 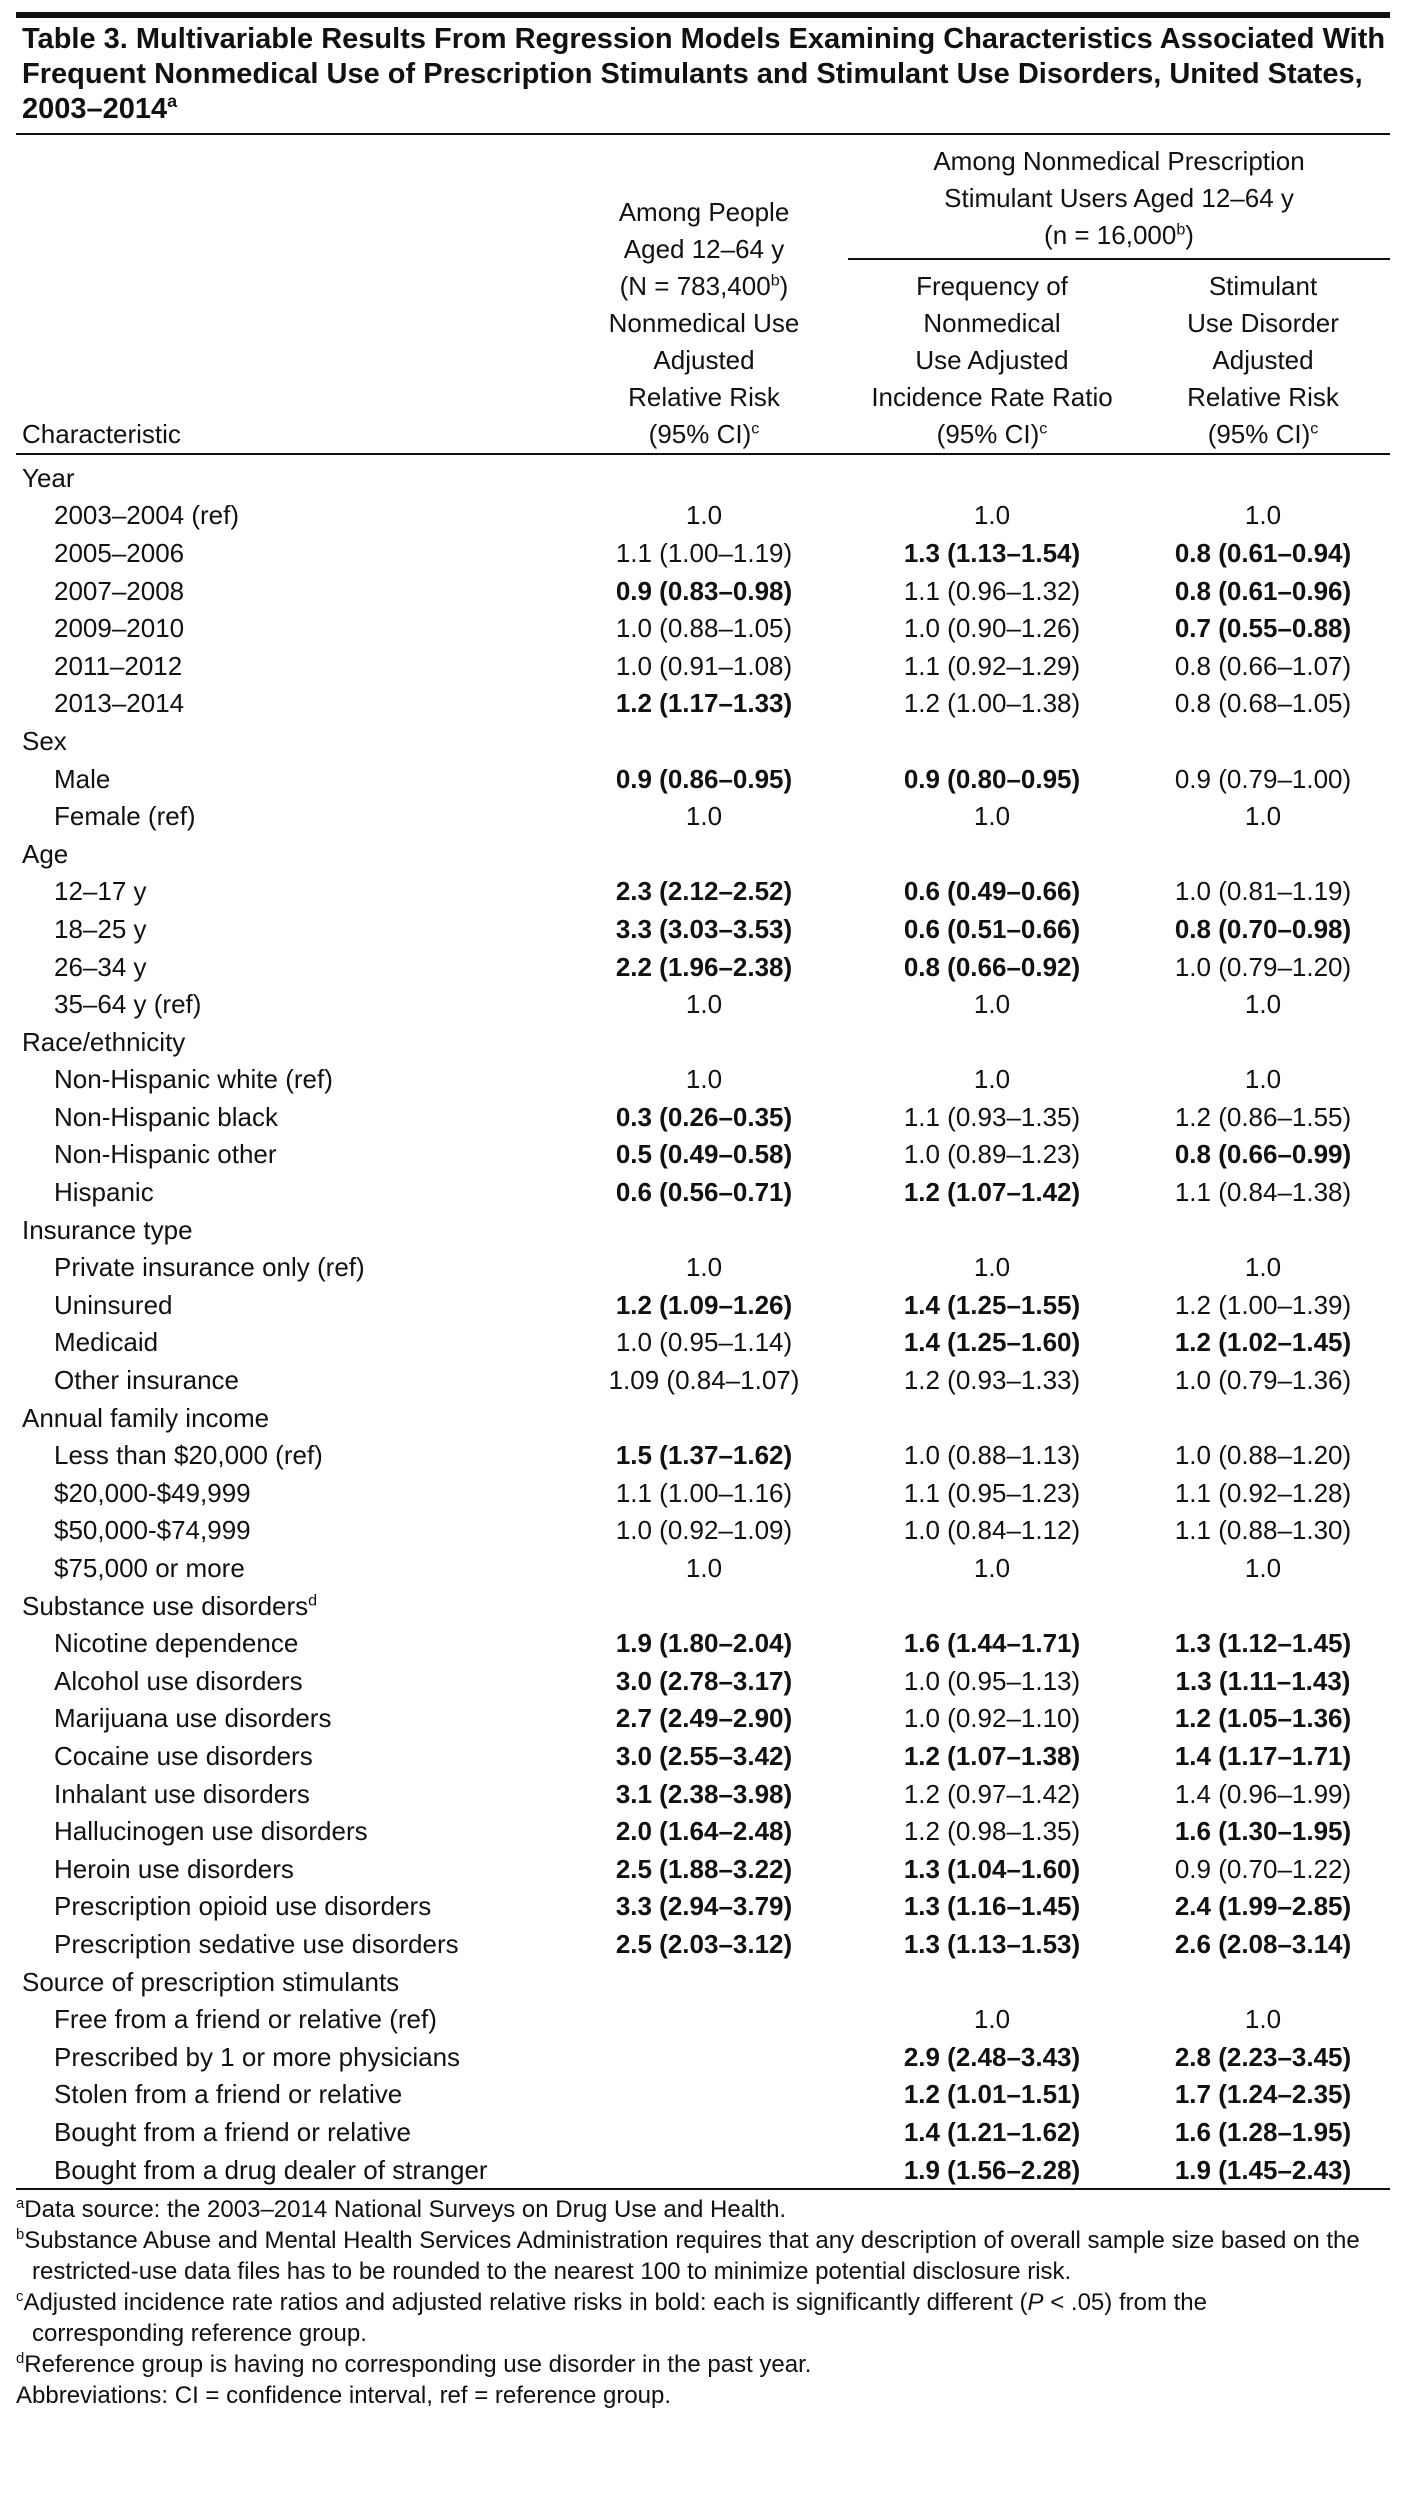 I want to click on header-line: Use Disorder, so click(x=1263, y=323).